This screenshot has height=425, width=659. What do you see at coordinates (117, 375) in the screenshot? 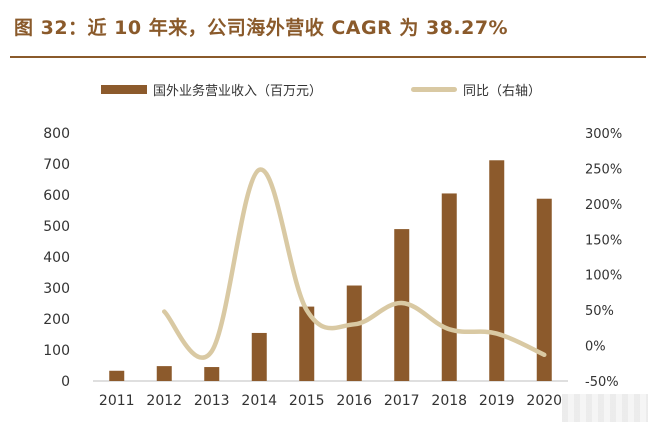
I see `bar-revenue-2011` at bounding box center [117, 375].